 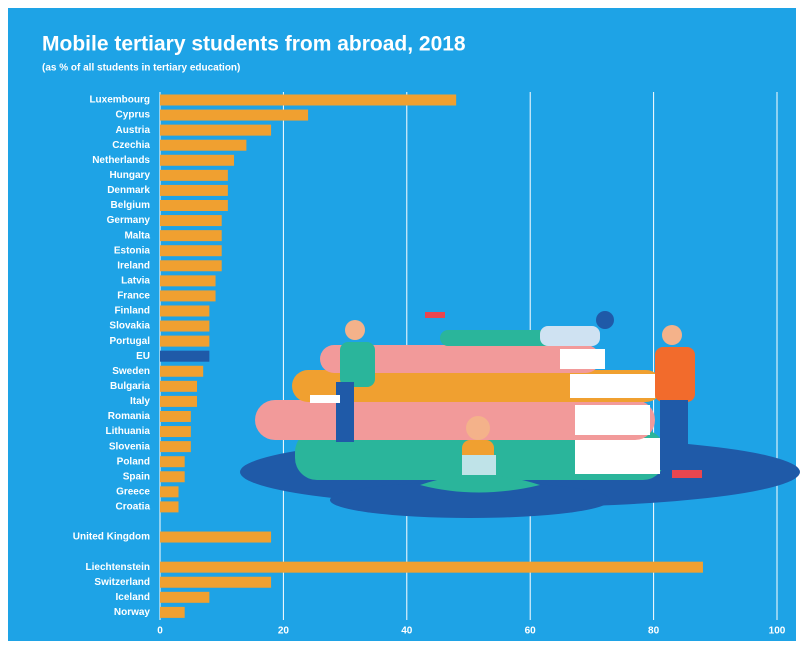 What do you see at coordinates (129, 326) in the screenshot?
I see `y-tick-label: Slovakia` at bounding box center [129, 326].